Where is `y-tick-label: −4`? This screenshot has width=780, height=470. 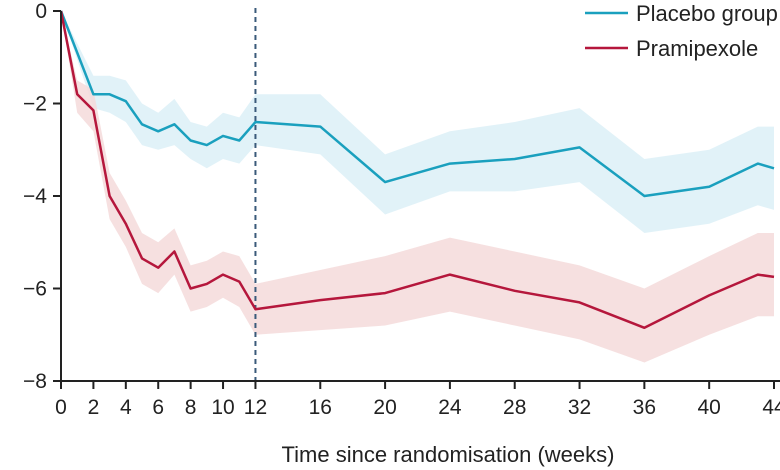 y-tick-label: −4 is located at coordinates (35, 196).